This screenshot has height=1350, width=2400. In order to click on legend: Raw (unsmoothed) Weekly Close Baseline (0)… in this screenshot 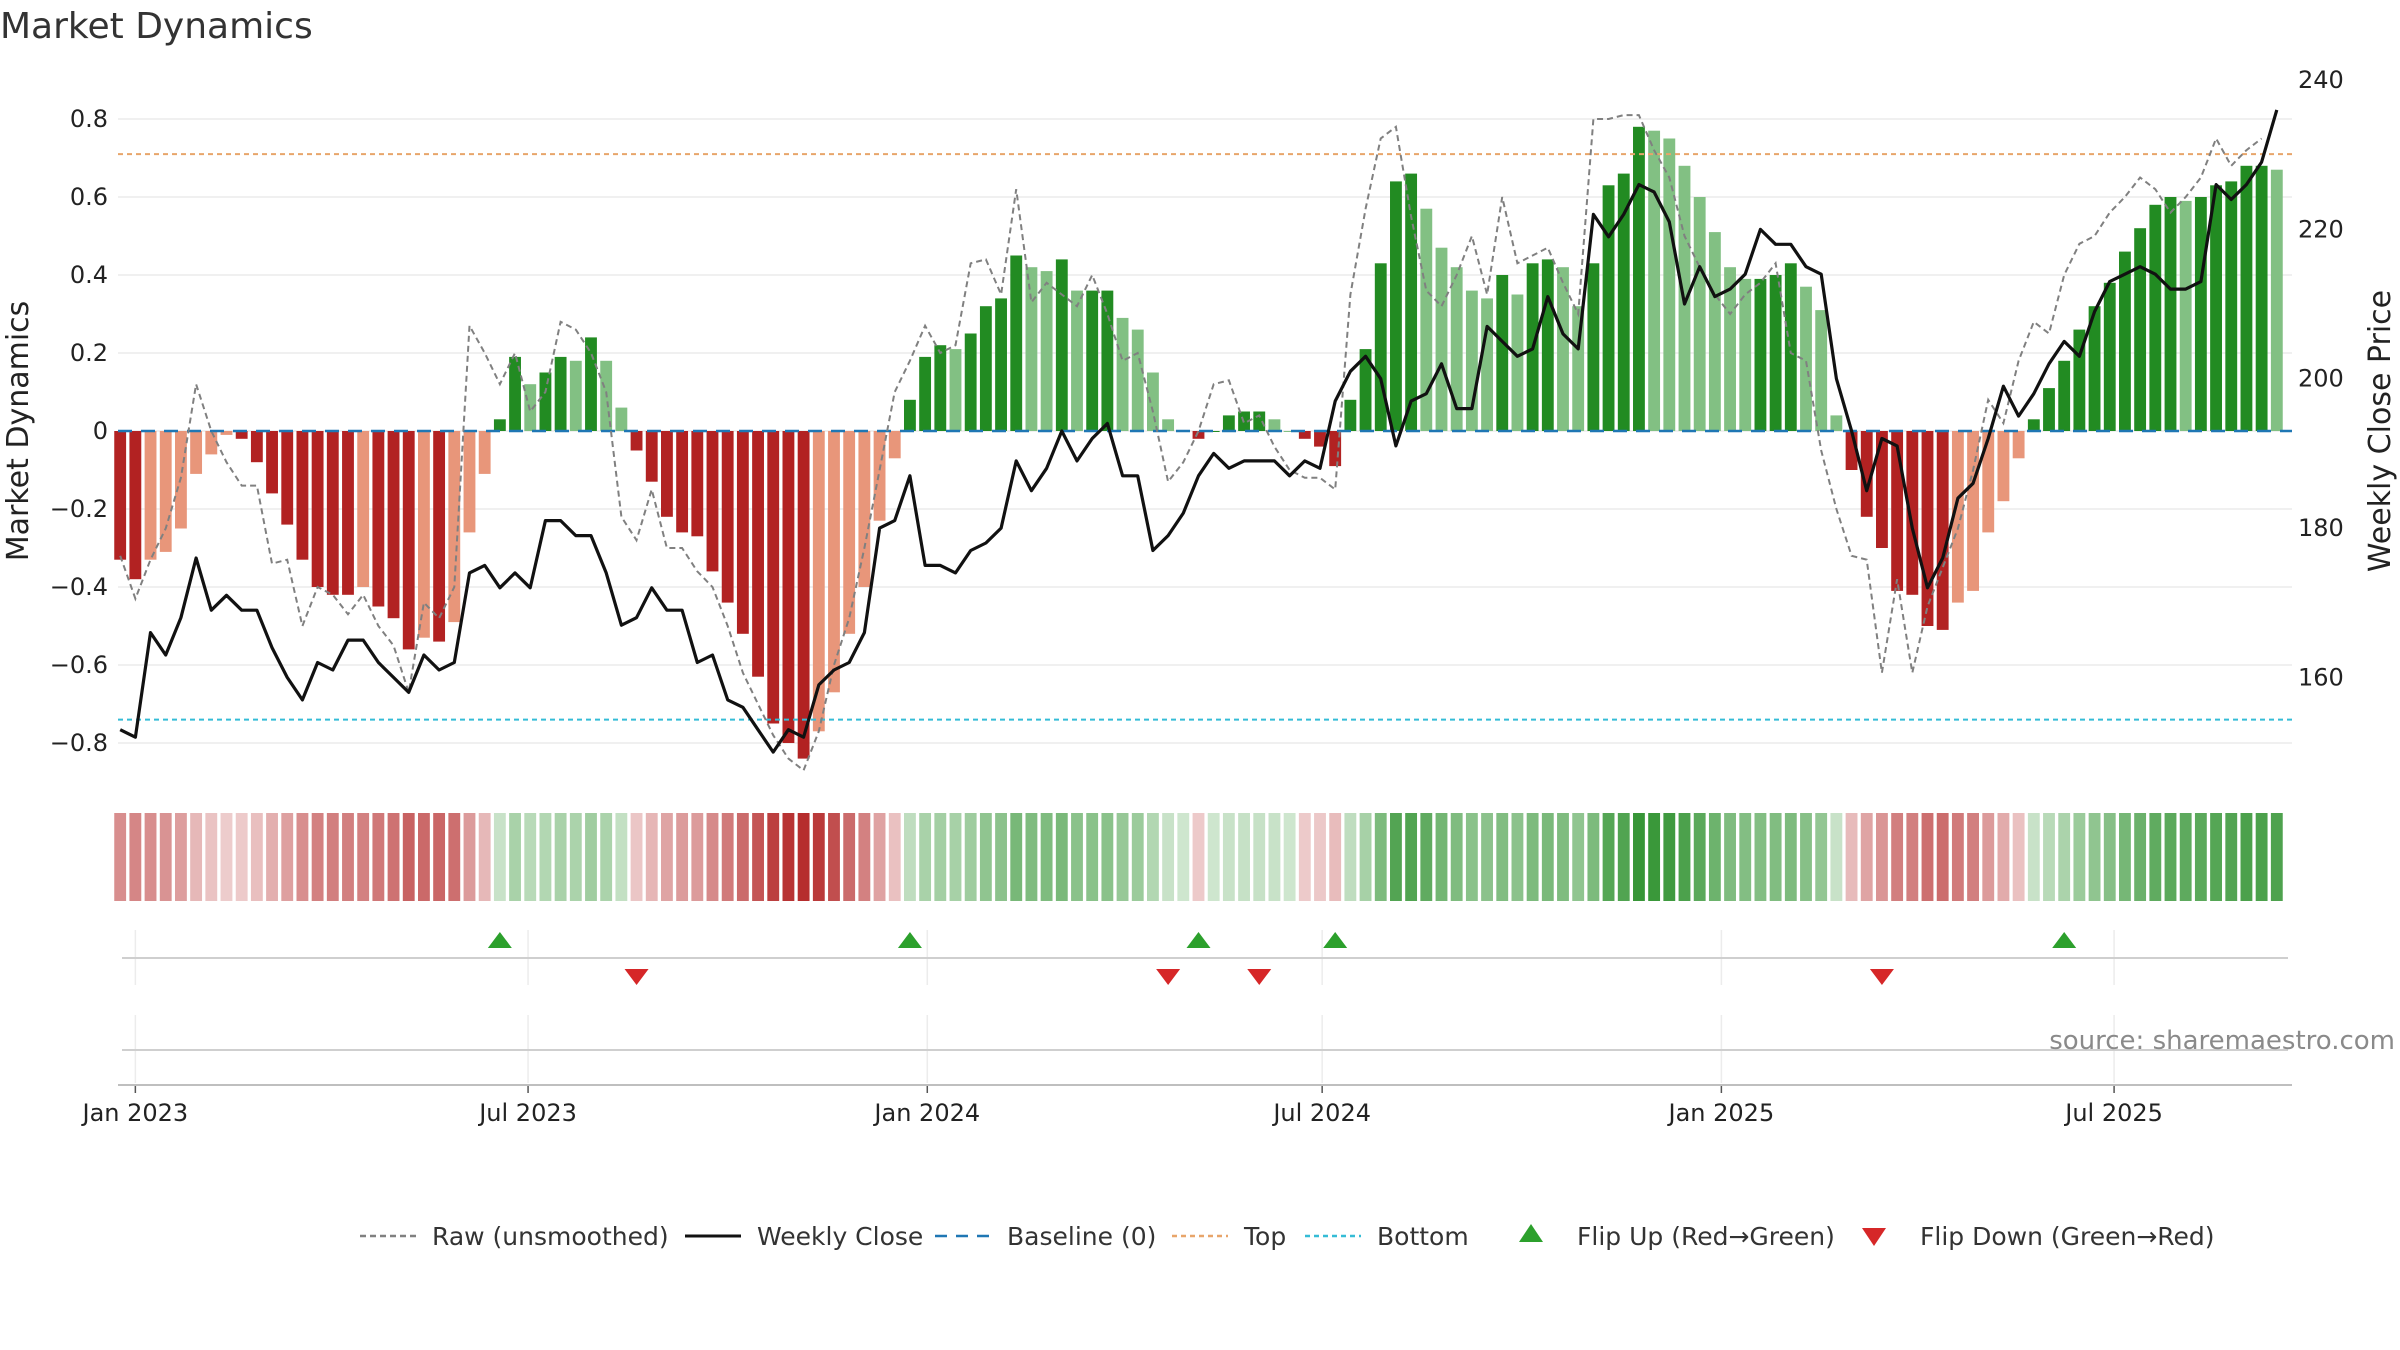, I will do `click(1287, 1236)`.